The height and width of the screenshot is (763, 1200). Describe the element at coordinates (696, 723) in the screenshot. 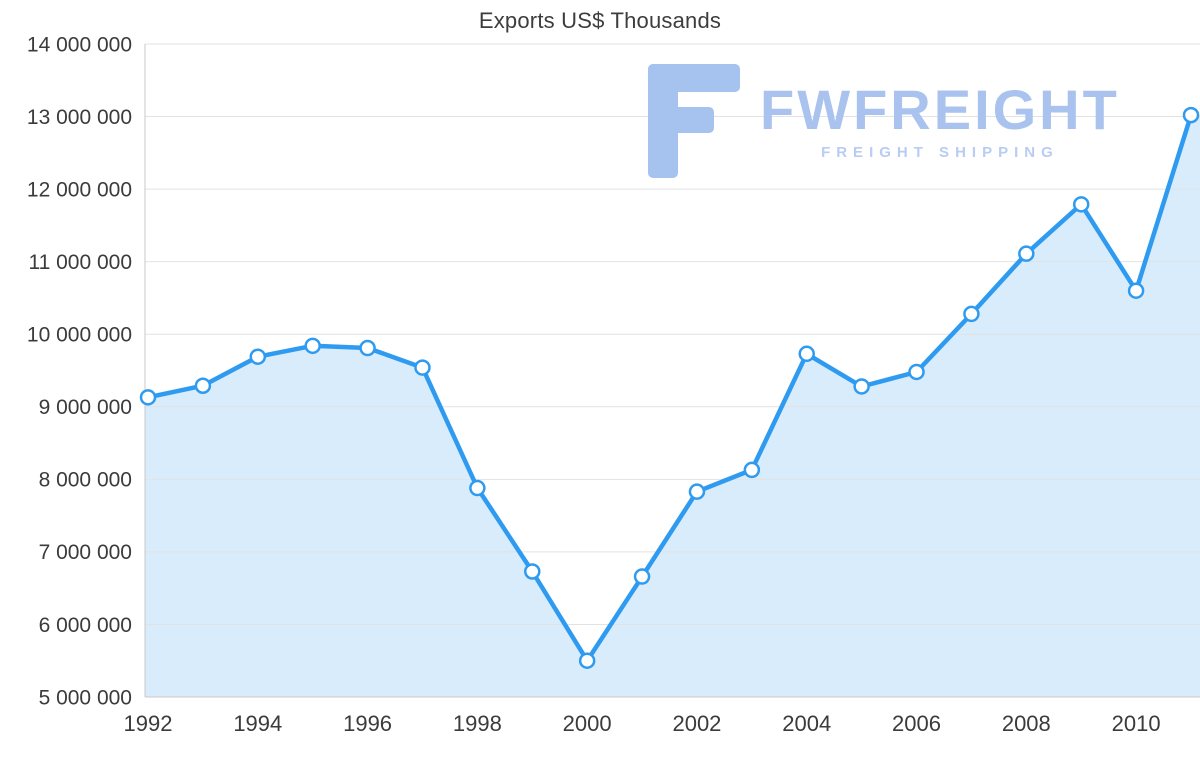

I see `x-tick-label: 2002` at that location.